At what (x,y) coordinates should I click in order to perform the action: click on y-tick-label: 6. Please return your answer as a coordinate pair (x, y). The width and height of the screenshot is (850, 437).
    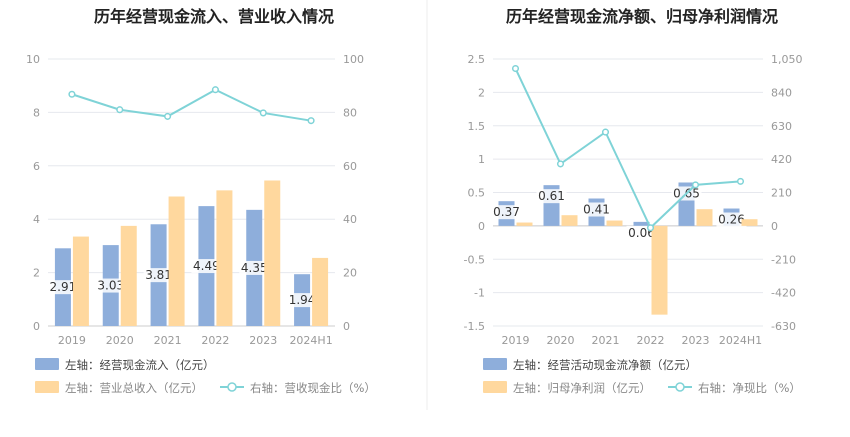
    Looking at the image, I should click on (36, 166).